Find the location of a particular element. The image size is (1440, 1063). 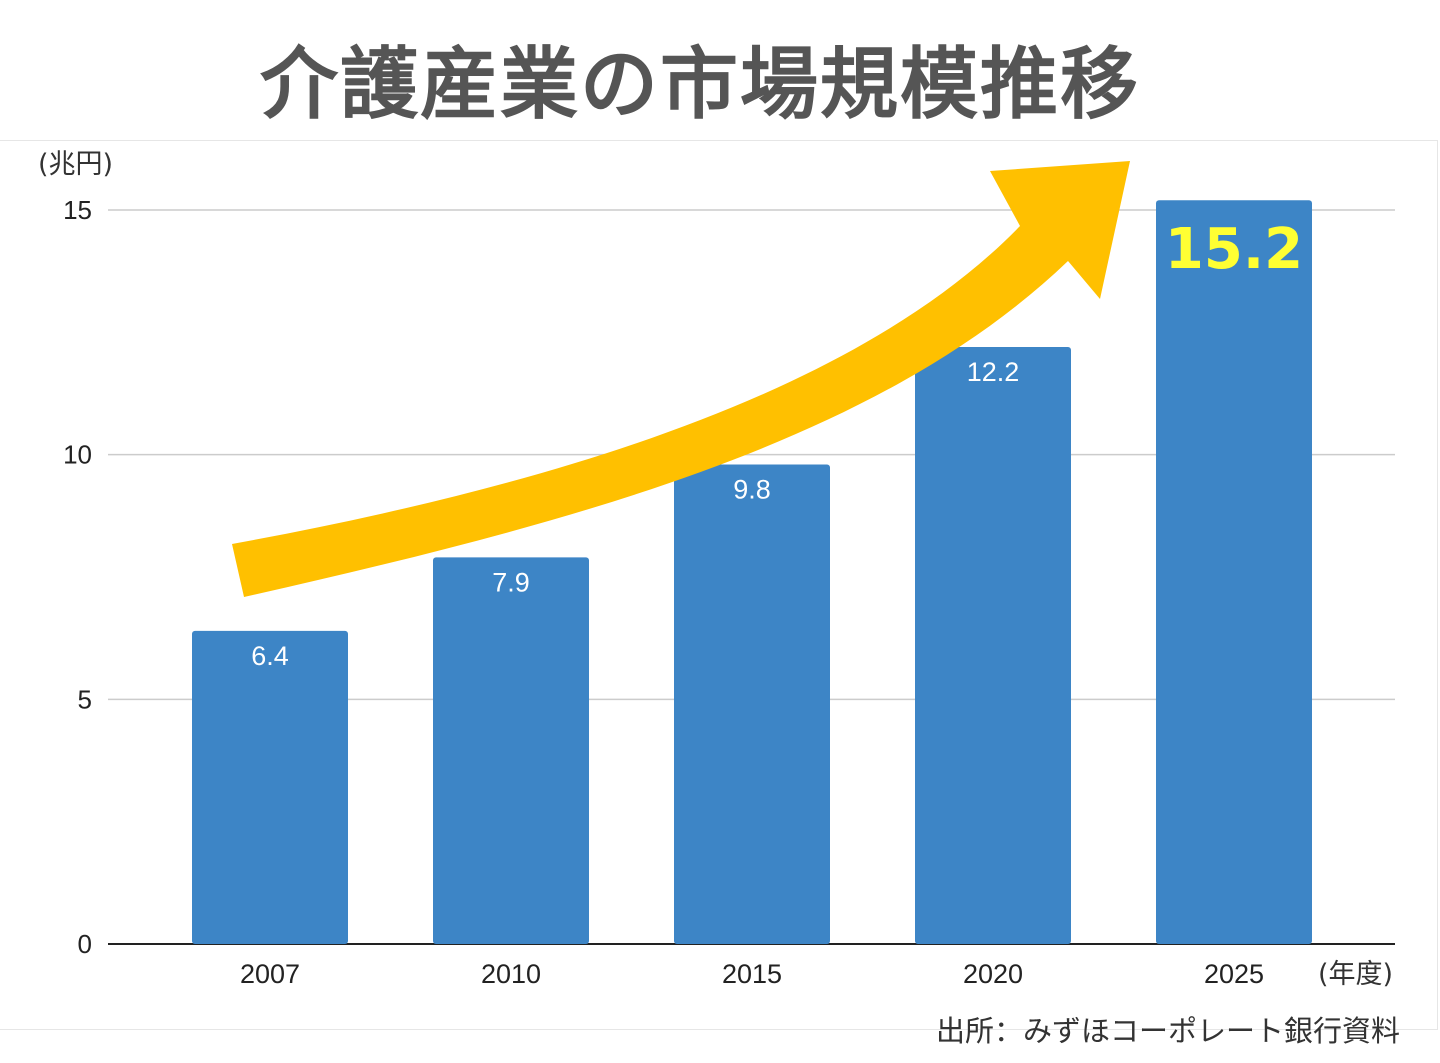

data-label-2020: 12.2 is located at coordinates (993, 372).